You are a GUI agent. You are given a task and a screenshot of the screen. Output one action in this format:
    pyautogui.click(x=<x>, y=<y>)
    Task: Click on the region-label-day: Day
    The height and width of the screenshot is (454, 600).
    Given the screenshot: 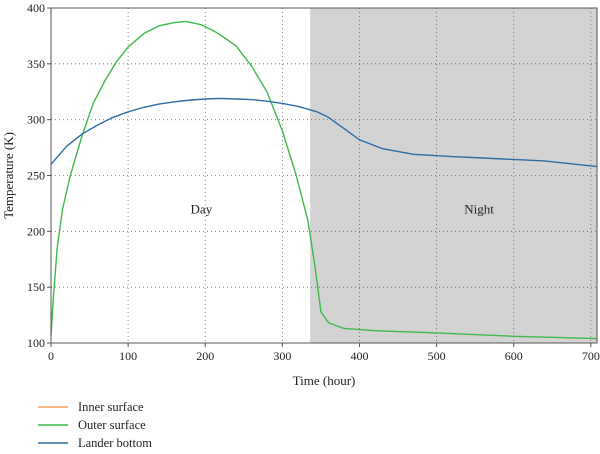 What is the action you would take?
    pyautogui.click(x=202, y=208)
    